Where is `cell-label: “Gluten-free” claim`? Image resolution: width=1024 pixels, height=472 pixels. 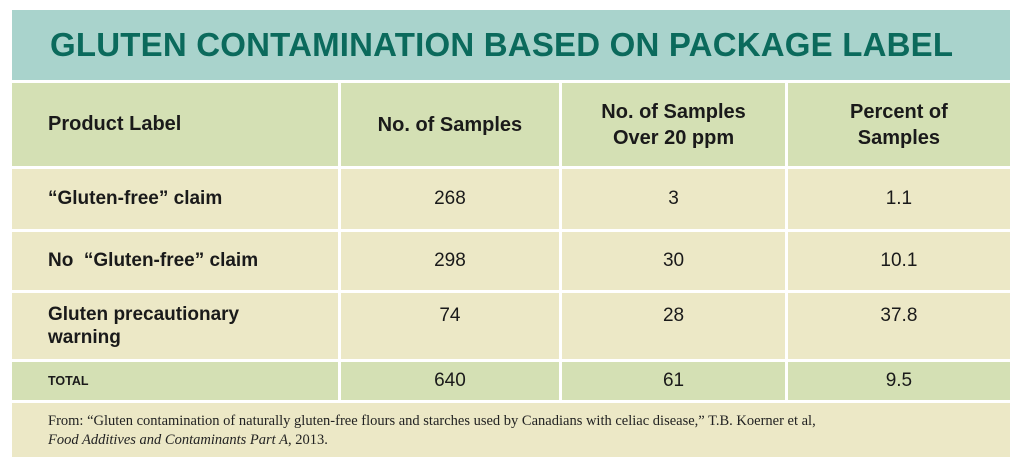 cell-label: “Gluten-free” claim is located at coordinates (175, 199).